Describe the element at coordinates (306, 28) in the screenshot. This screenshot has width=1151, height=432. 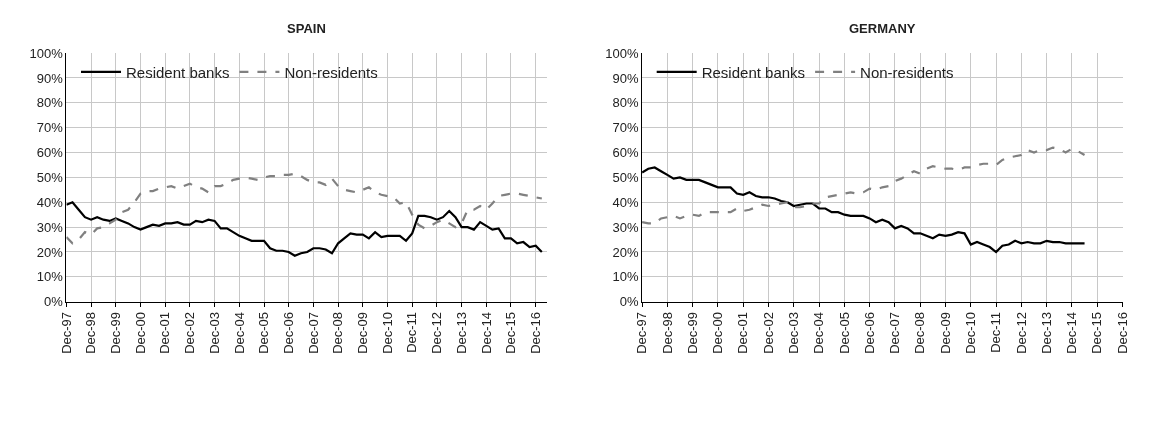
I see `chart-title: SPAIN` at that location.